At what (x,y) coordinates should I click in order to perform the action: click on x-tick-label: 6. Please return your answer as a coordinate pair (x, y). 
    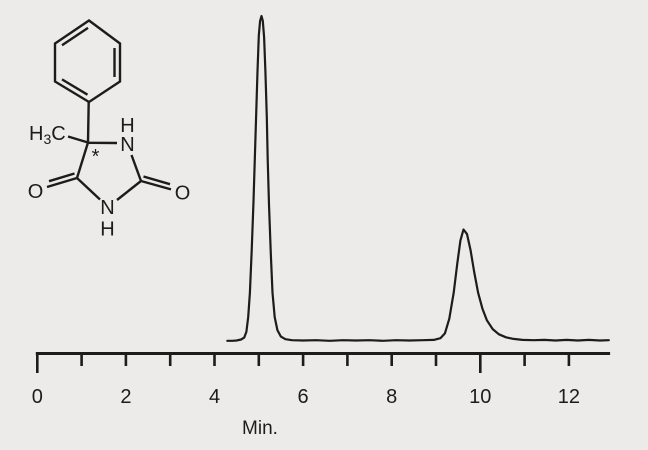
    Looking at the image, I should click on (303, 397).